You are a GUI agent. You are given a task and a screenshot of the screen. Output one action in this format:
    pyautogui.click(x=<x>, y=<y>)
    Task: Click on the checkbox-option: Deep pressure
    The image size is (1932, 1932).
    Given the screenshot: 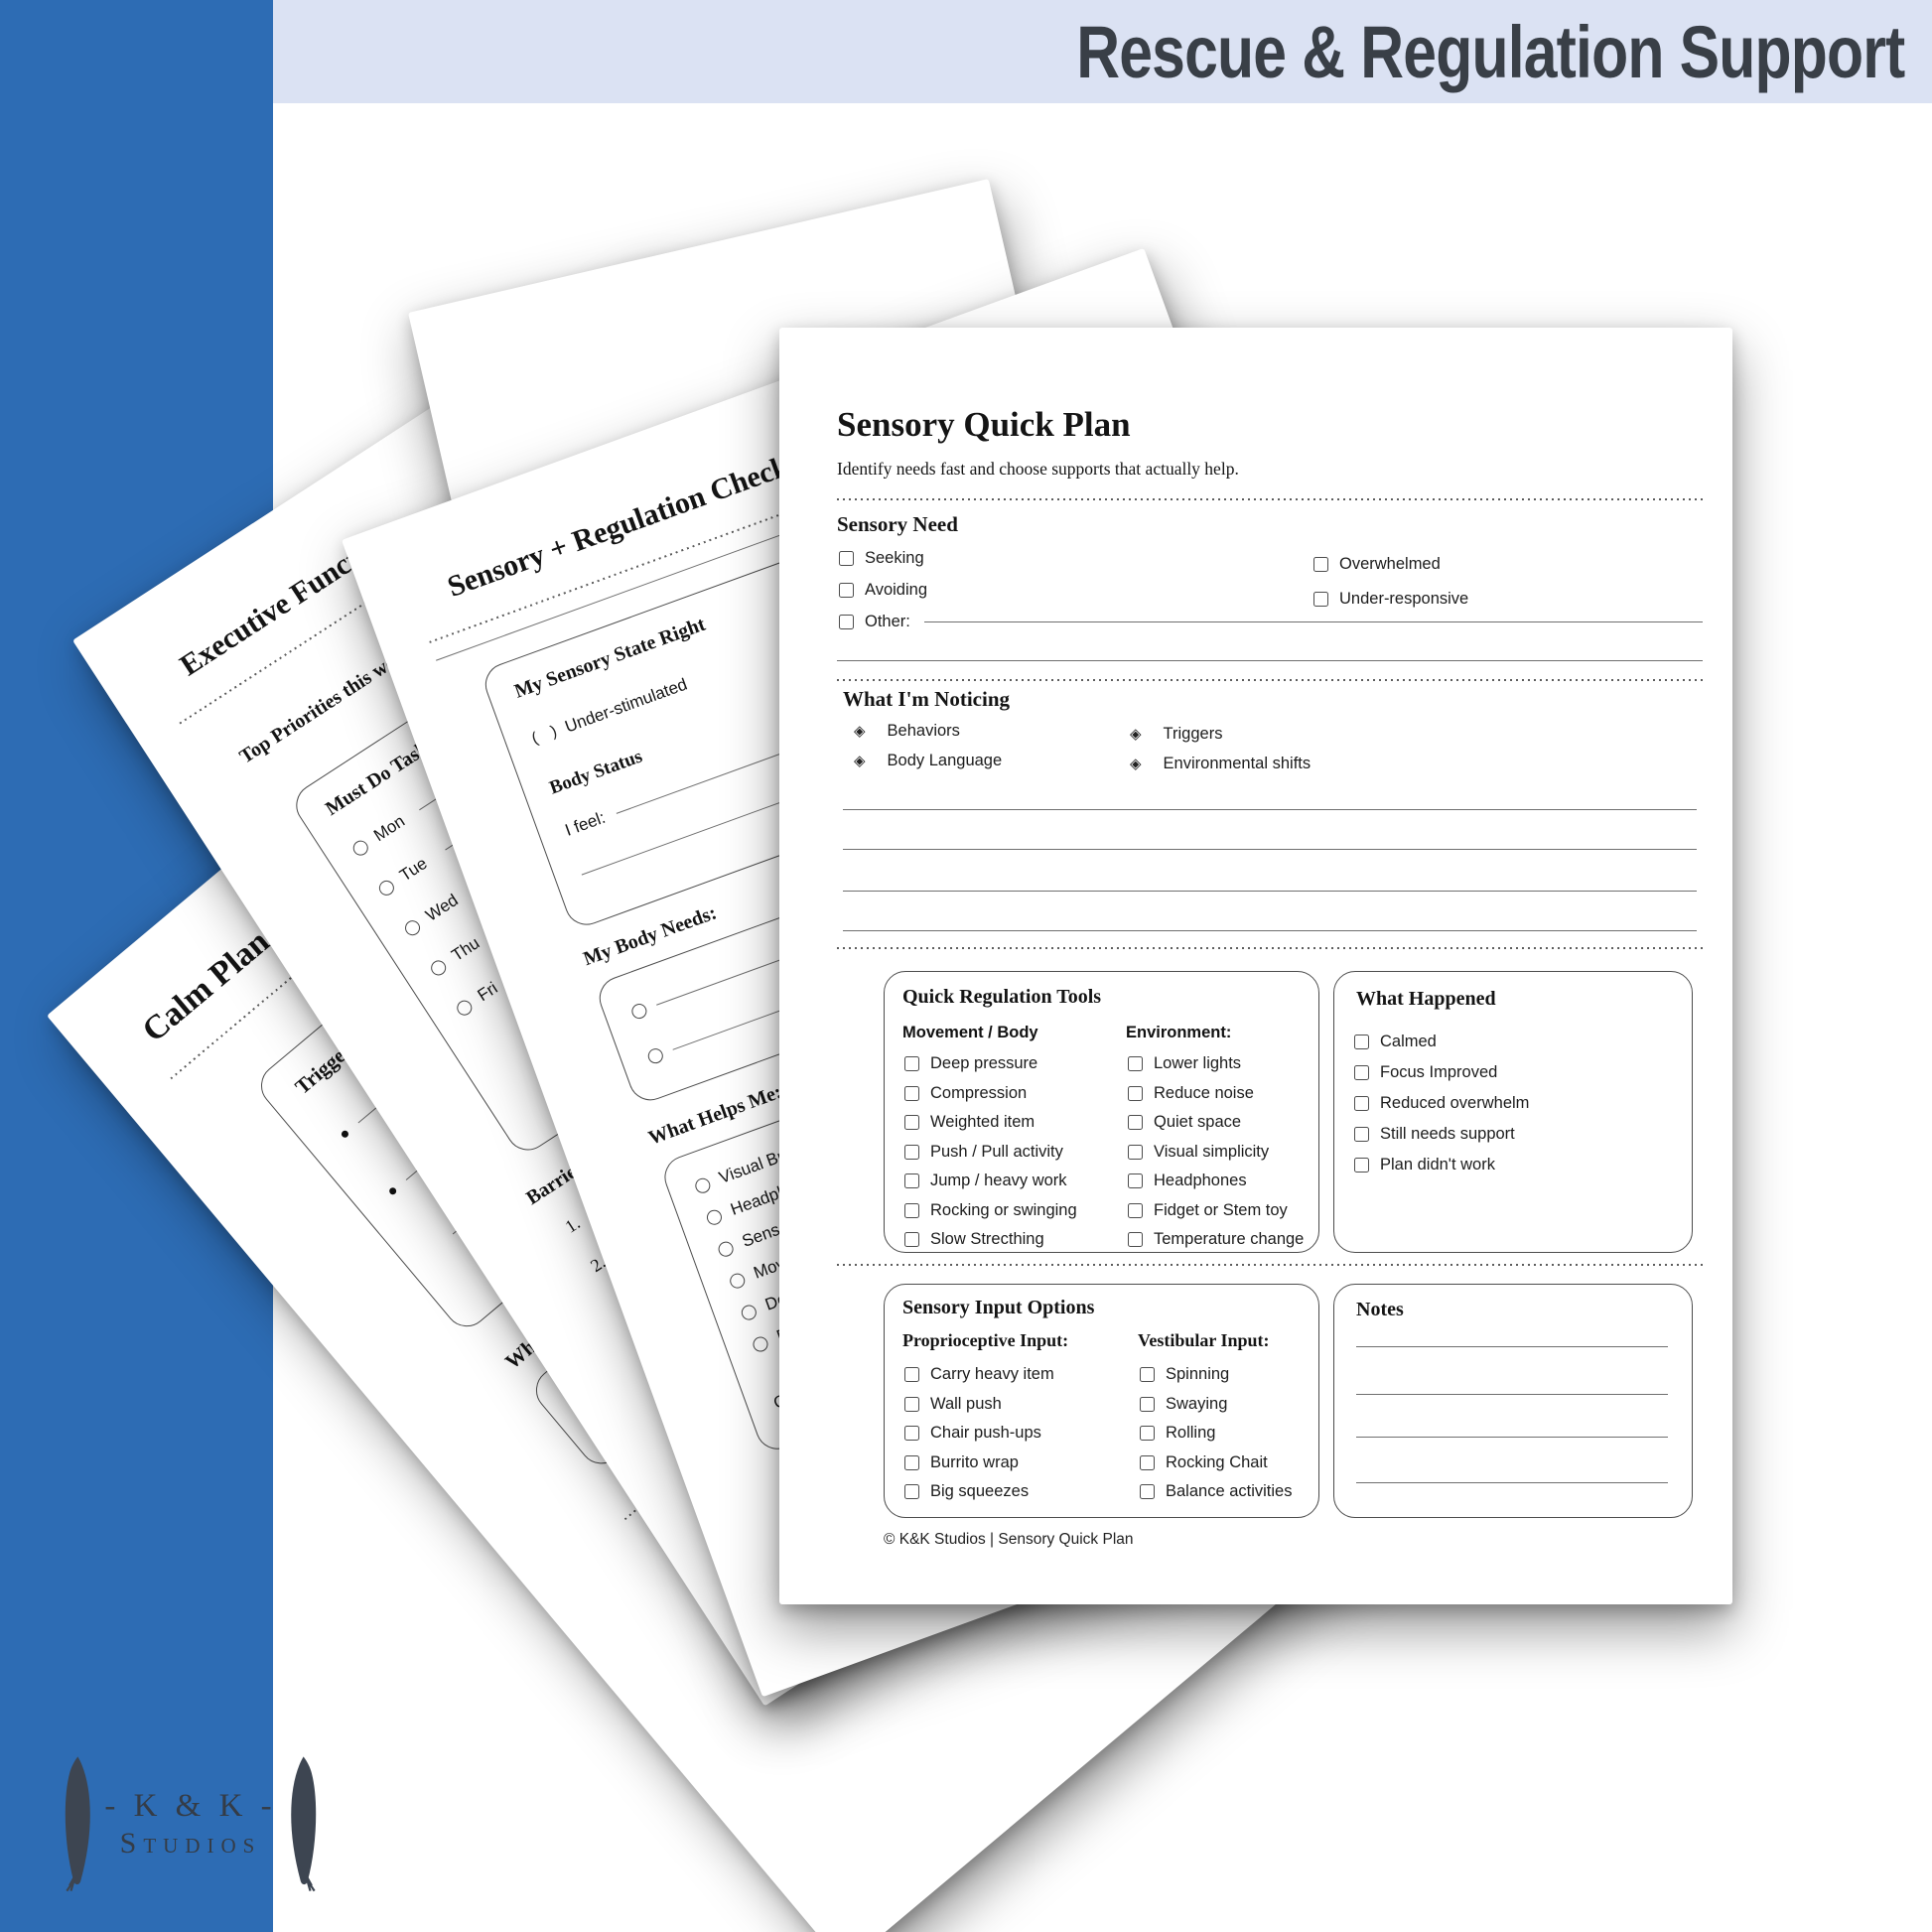 What is the action you would take?
    pyautogui.click(x=991, y=1064)
    